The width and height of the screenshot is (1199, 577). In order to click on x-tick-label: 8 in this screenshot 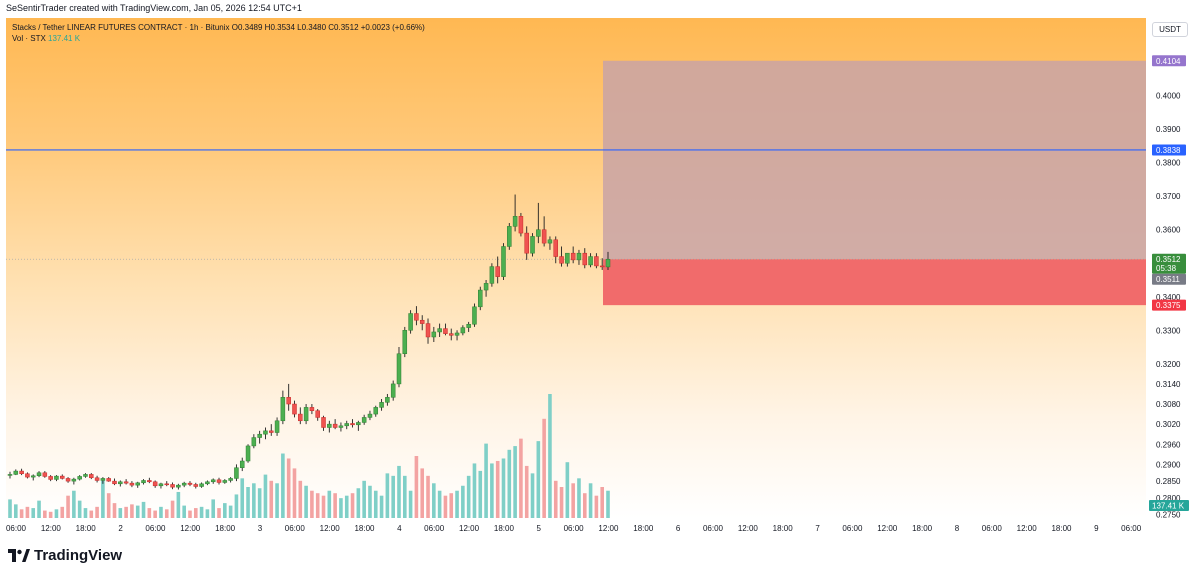, I will do `click(957, 528)`.